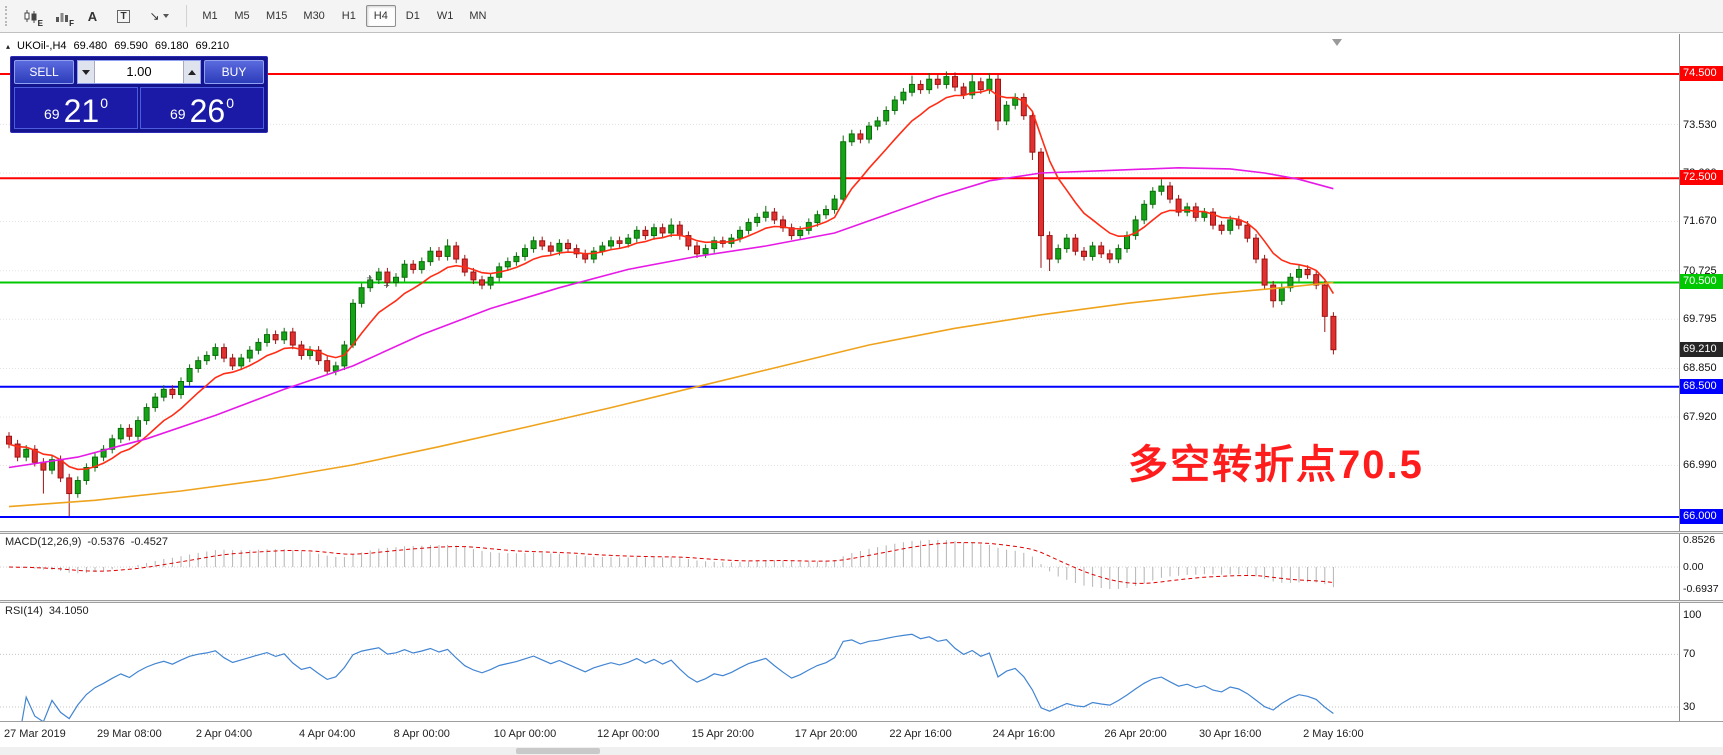 The width and height of the screenshot is (1723, 755). I want to click on timeframe-m15: M15, so click(276, 16).